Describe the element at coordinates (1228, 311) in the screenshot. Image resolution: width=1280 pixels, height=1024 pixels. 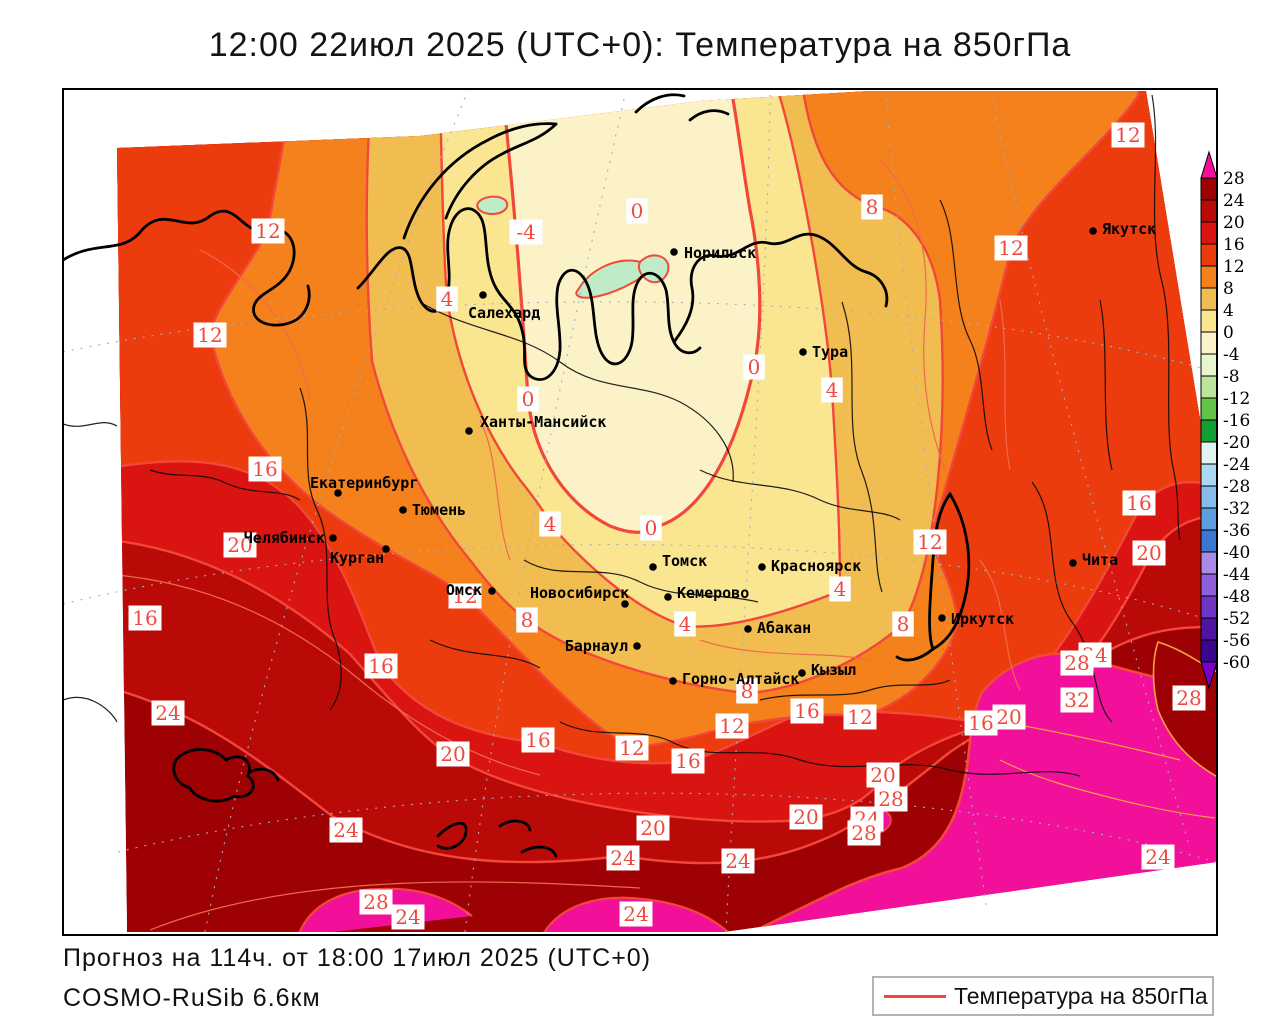
I see `colorbar-tick-label: 4` at that location.